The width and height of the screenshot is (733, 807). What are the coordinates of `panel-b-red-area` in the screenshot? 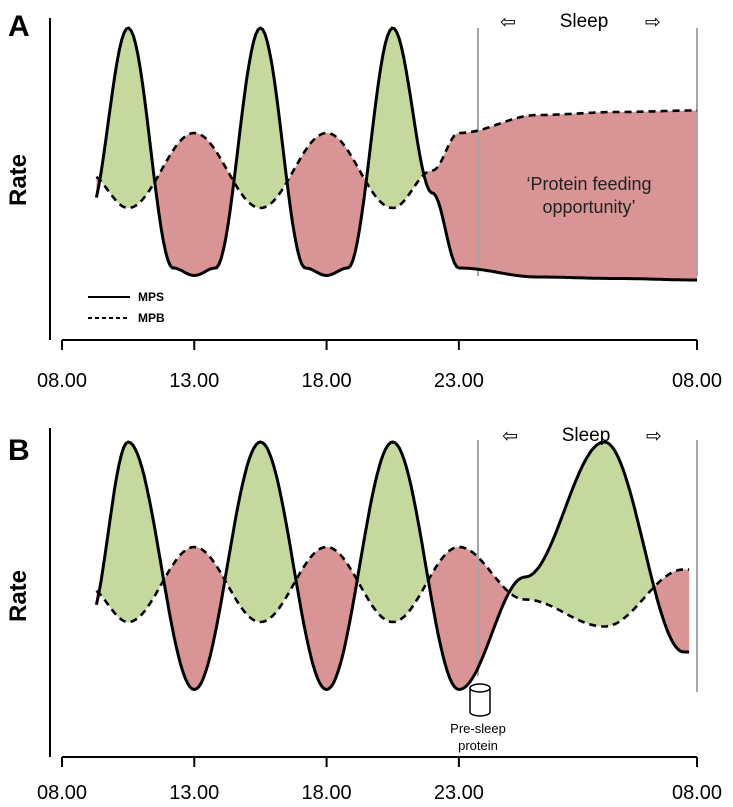 It's located at (393, 618).